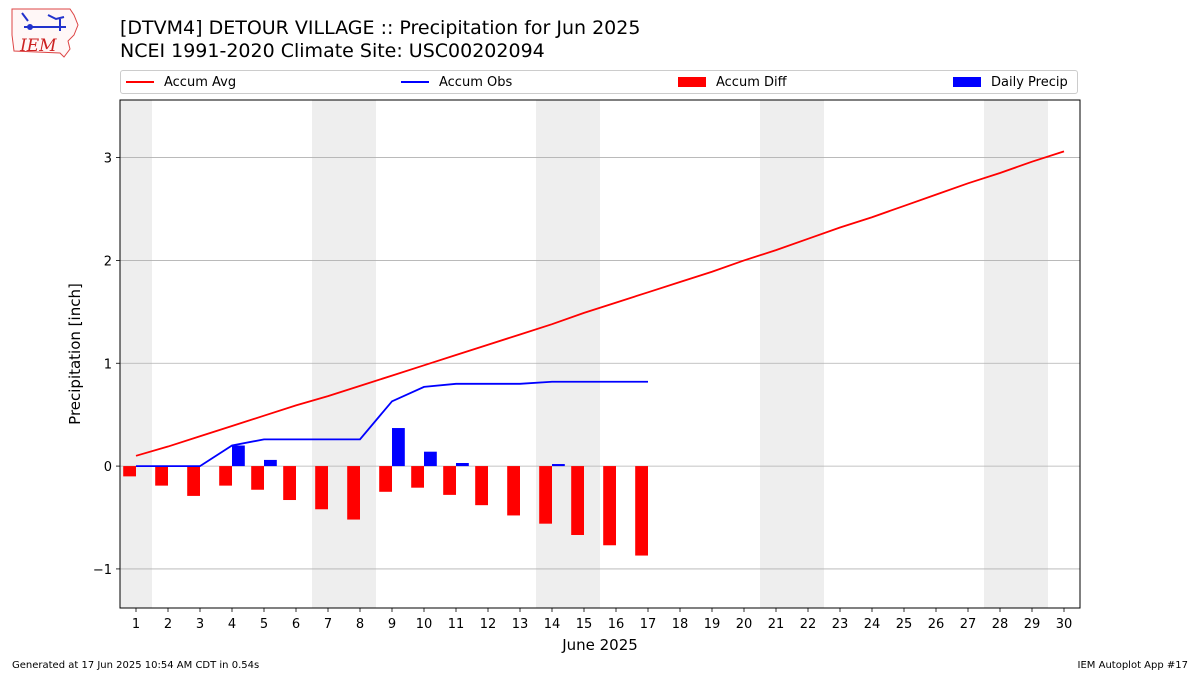  Describe the element at coordinates (1029, 82) in the screenshot. I see `legend-label-daily-precip: Daily Precip` at that location.